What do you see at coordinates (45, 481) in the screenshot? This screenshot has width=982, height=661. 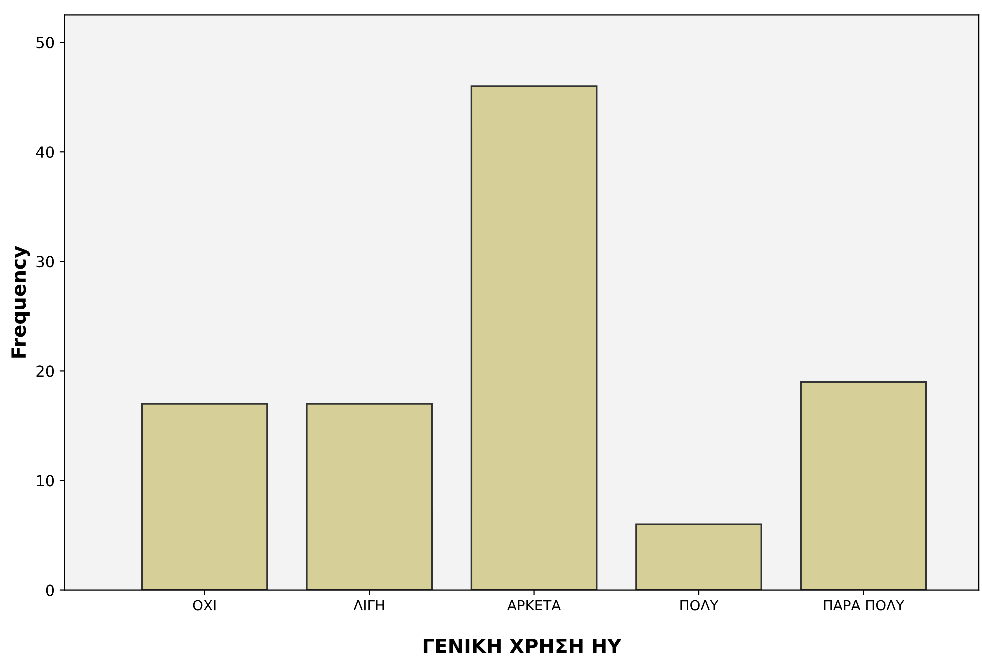 I see `y-tick-label: 10` at bounding box center [45, 481].